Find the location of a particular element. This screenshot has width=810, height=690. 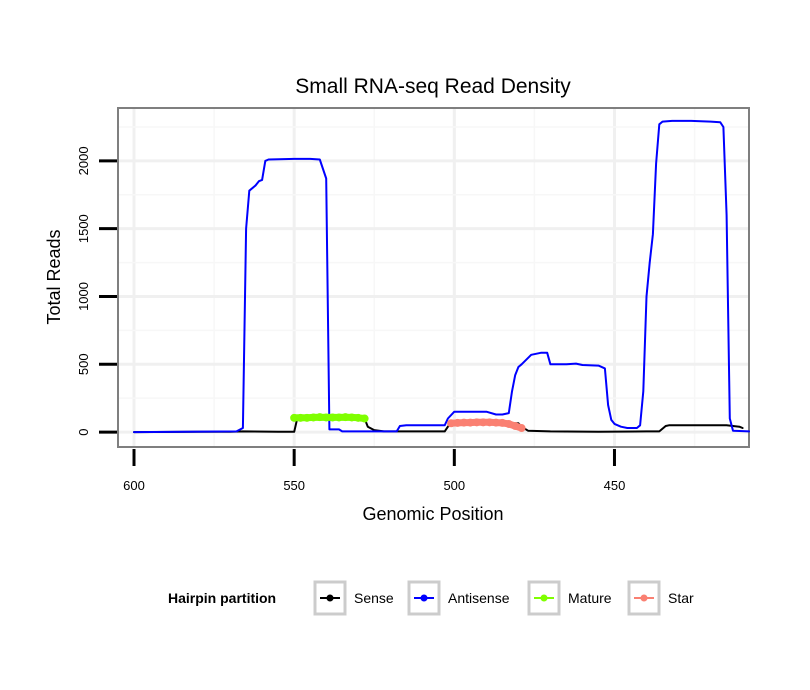

series-line-sense is located at coordinates (438, 425).